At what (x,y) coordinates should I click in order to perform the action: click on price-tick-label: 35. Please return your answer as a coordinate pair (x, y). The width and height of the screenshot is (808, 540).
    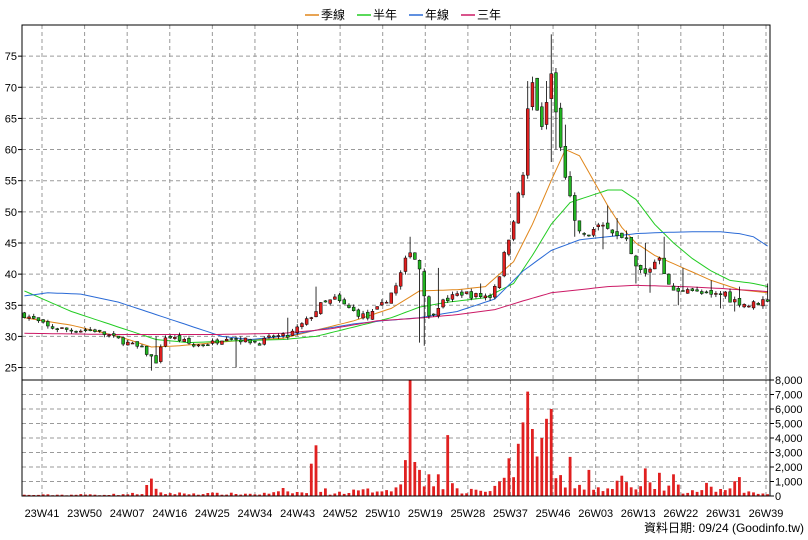
    Looking at the image, I should click on (11, 306).